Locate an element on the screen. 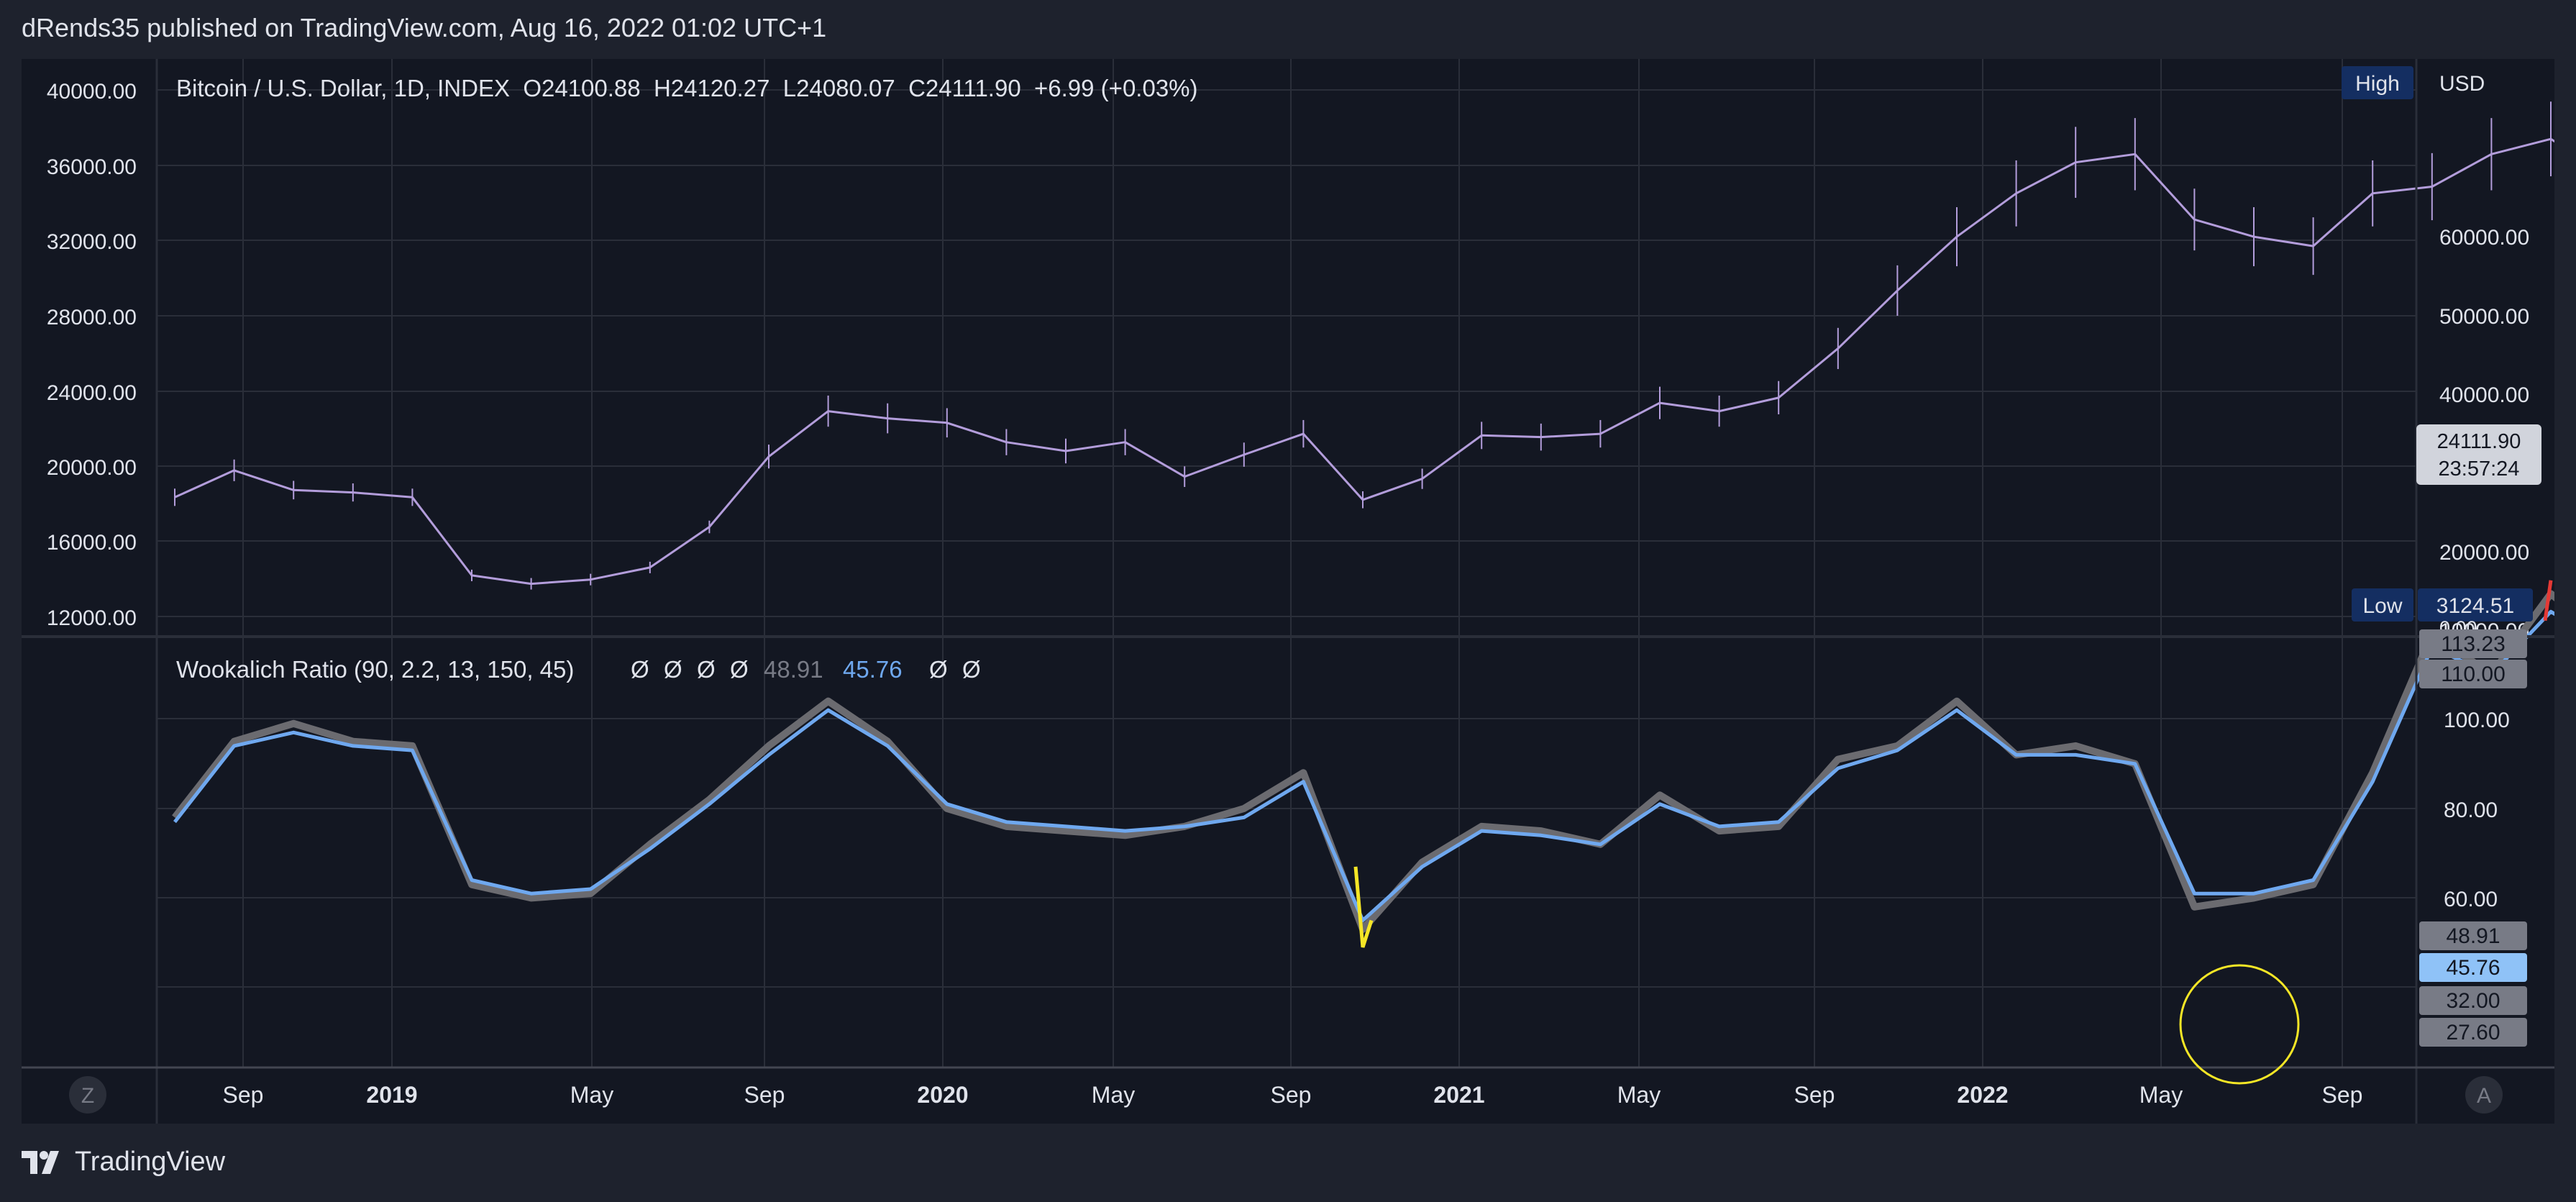 The height and width of the screenshot is (1202, 2576). left-axis-label: 32000.00 is located at coordinates (92, 242).